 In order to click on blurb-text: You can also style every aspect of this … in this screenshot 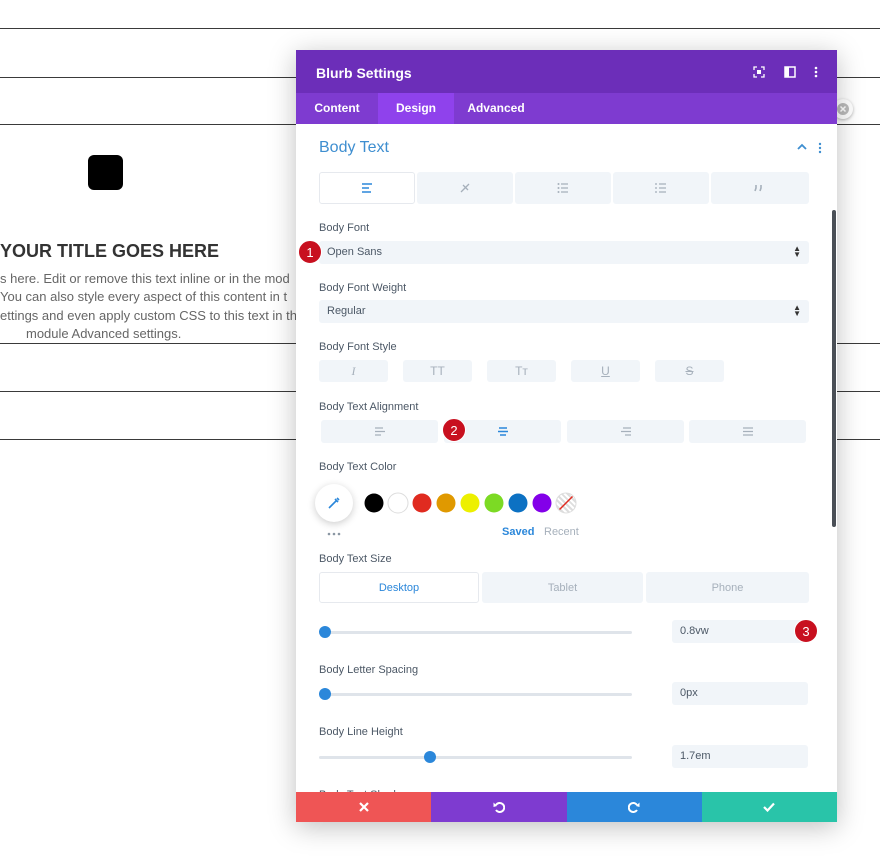, I will do `click(144, 296)`.